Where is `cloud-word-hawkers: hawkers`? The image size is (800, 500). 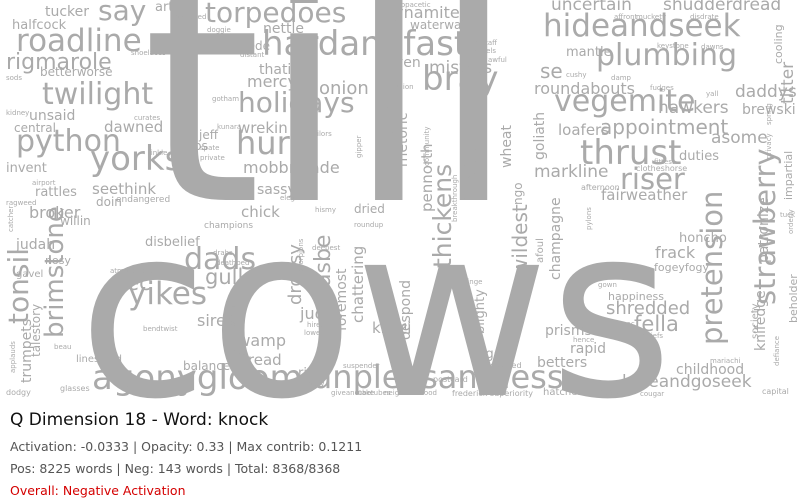 cloud-word-hawkers: hawkers is located at coordinates (693, 108).